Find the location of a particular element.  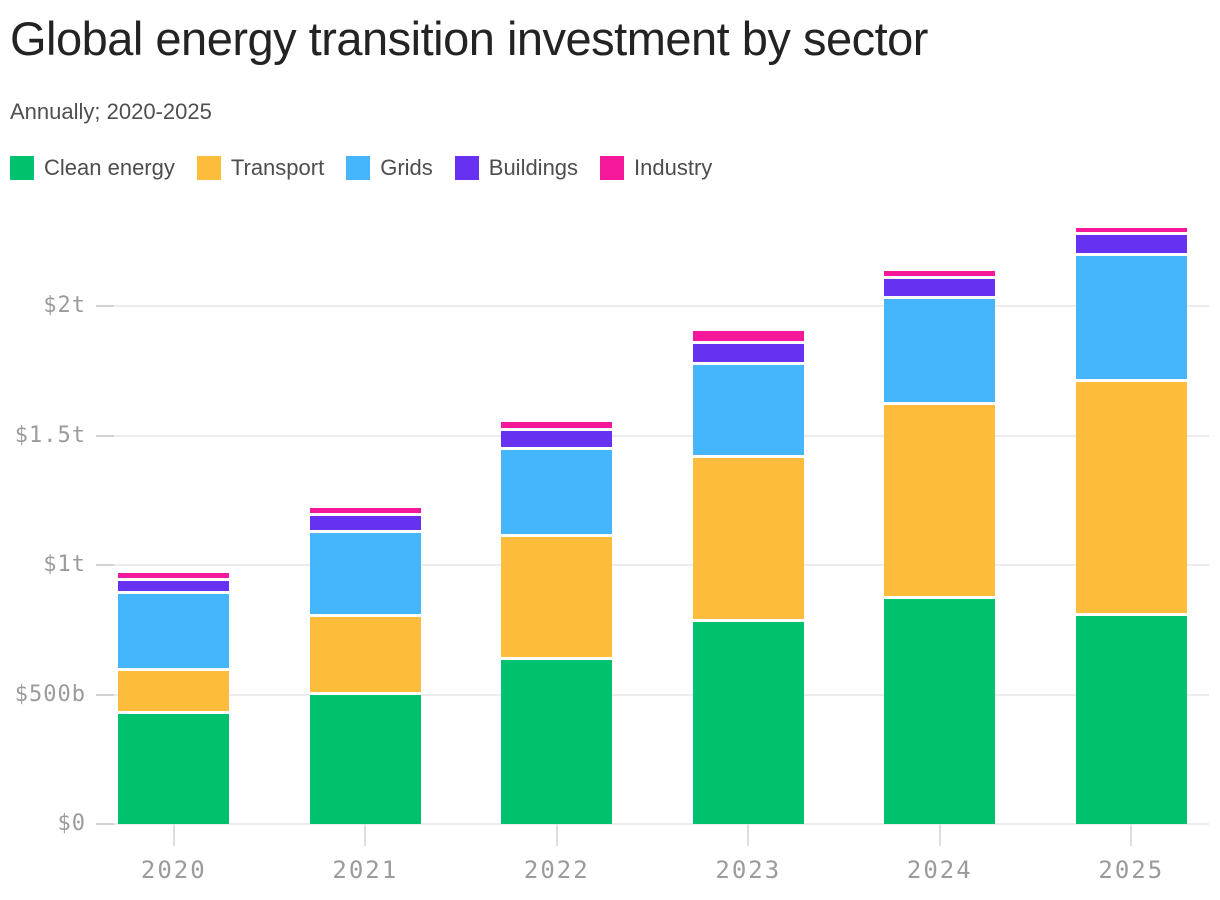

bar-segment-clean-energy-2025 is located at coordinates (1131, 719).